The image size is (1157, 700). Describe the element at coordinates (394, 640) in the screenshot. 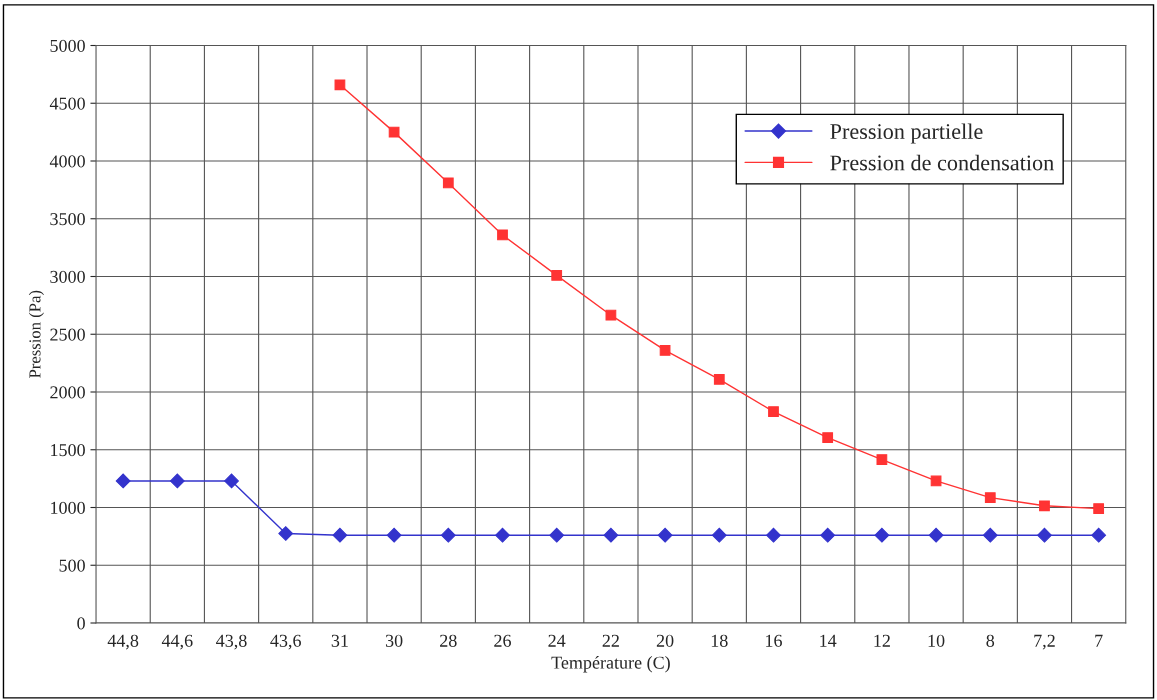

I see `x-tick-label: 30` at that location.